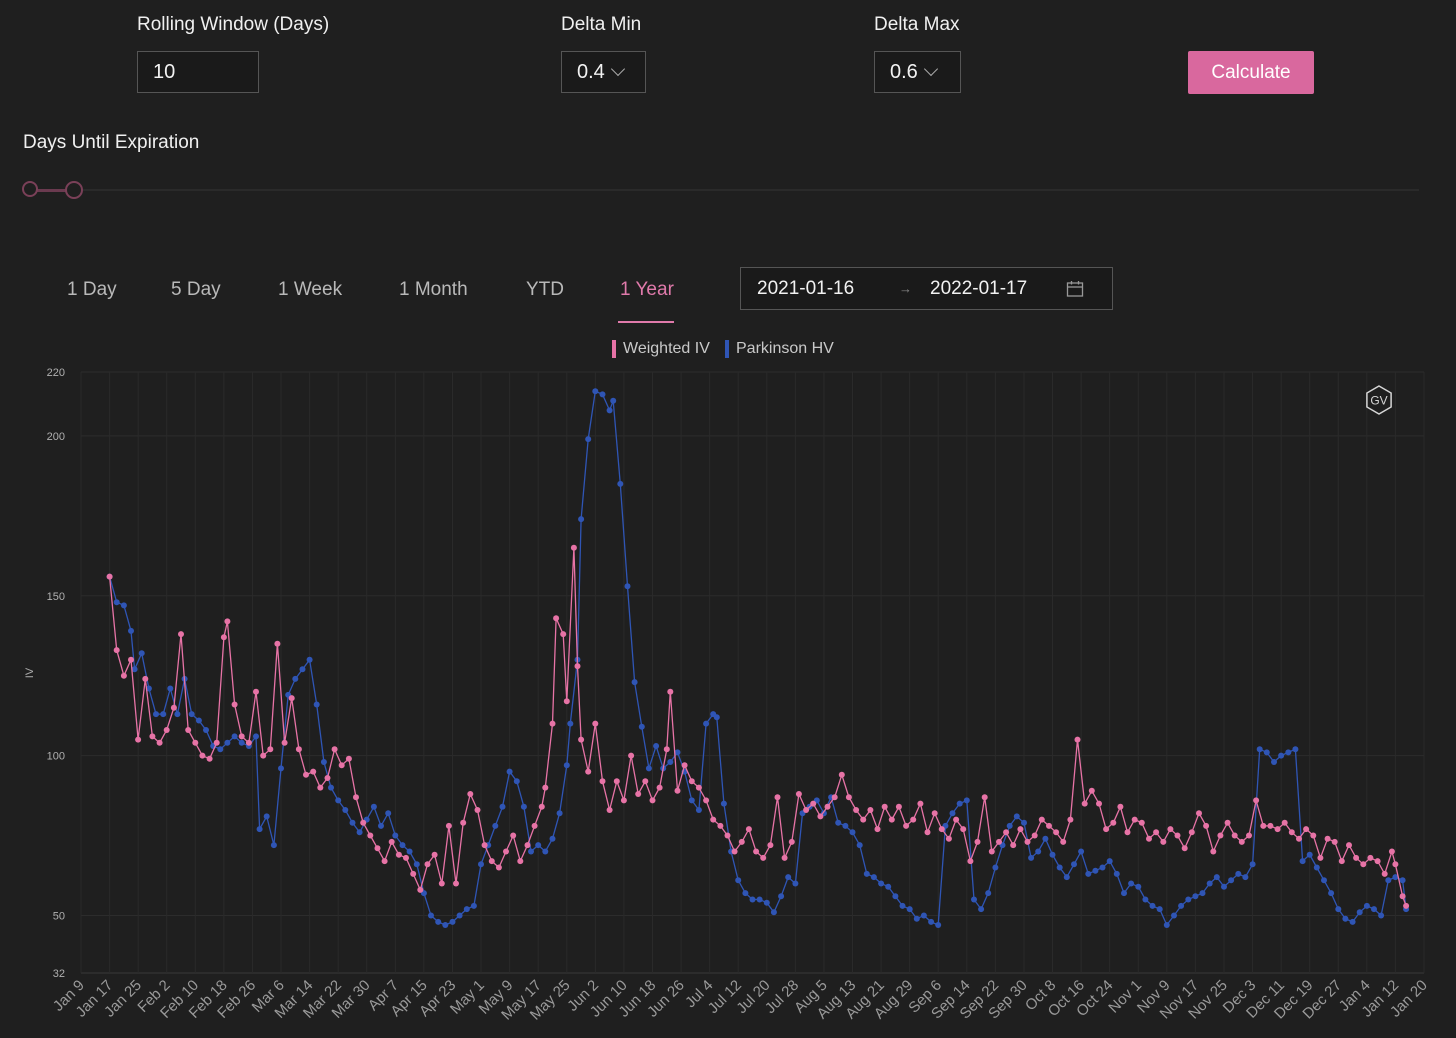 The width and height of the screenshot is (1456, 1038). I want to click on legend-weighted-iv: Weighted IV, so click(661, 349).